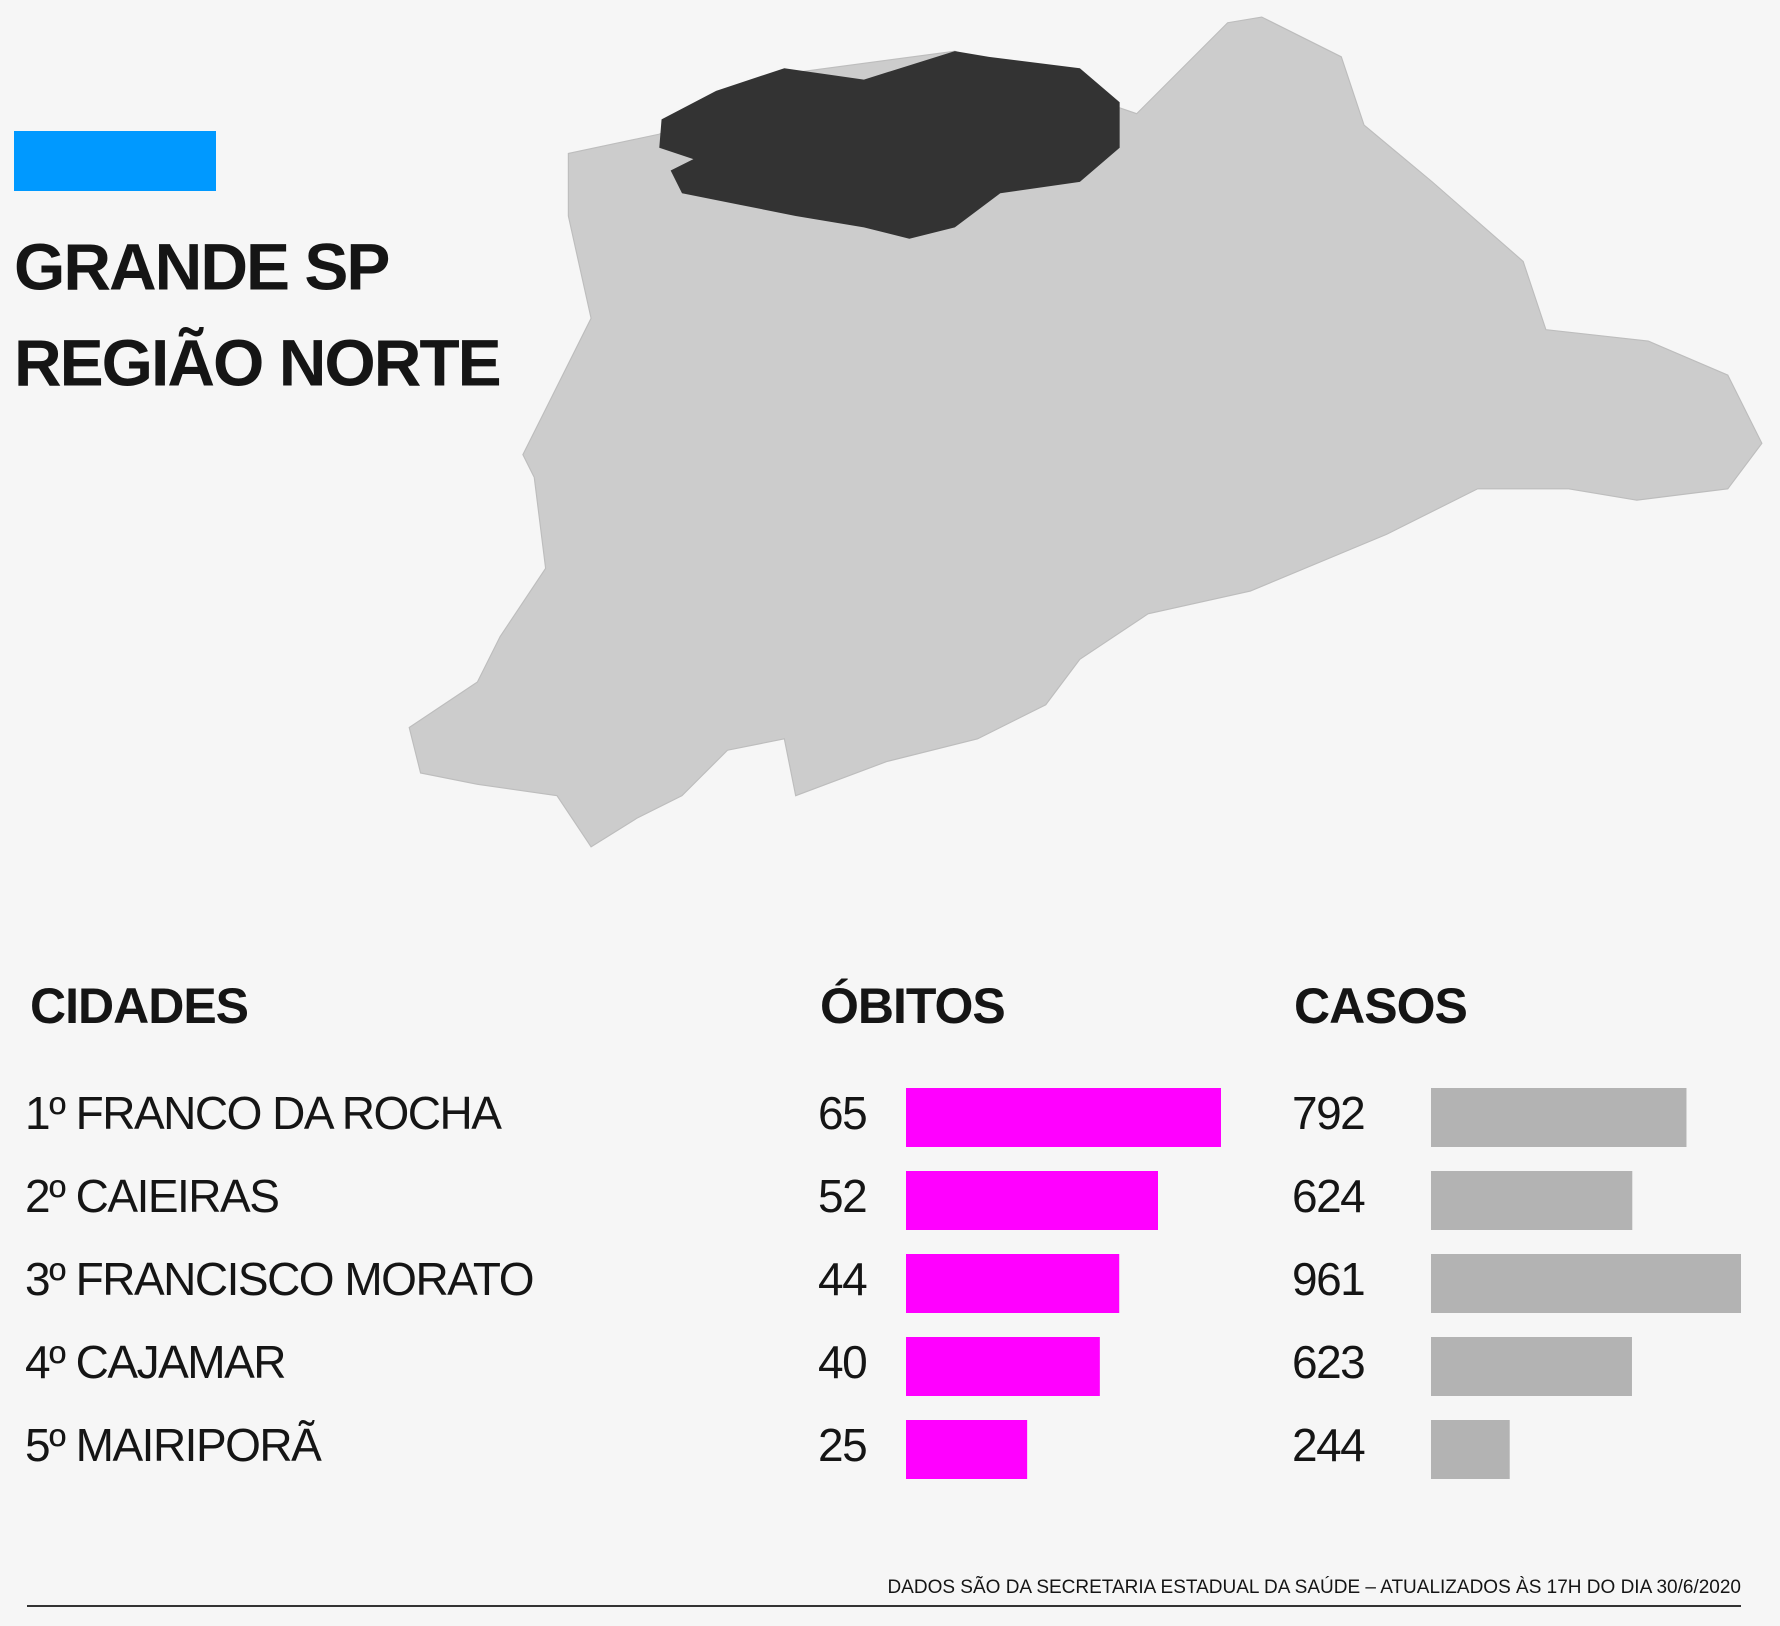 The height and width of the screenshot is (1626, 1780). I want to click on category-label: 4º CAJAMAR, so click(155, 1362).